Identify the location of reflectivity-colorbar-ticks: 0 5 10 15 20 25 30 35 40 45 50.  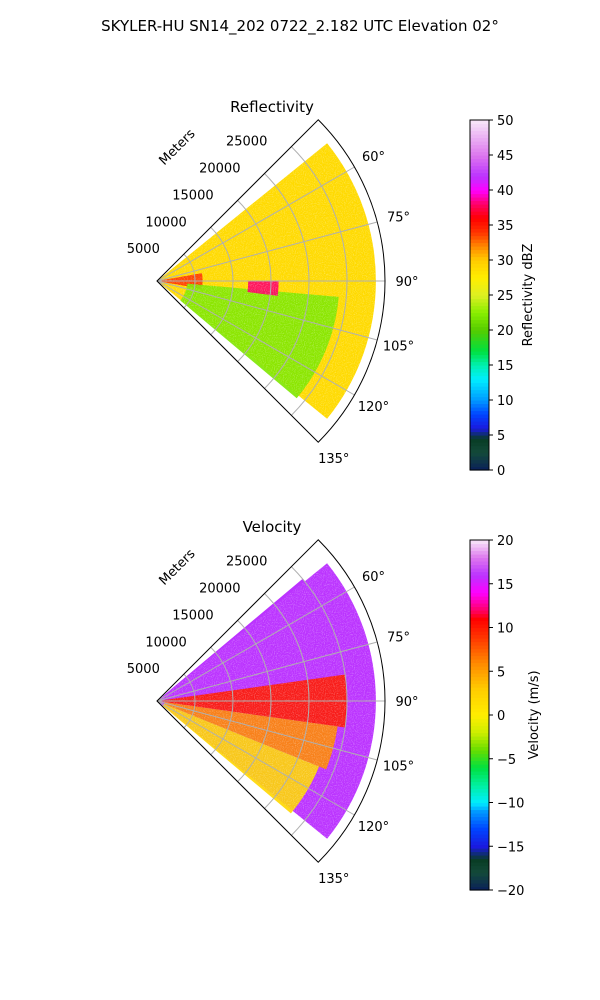
(501, 296).